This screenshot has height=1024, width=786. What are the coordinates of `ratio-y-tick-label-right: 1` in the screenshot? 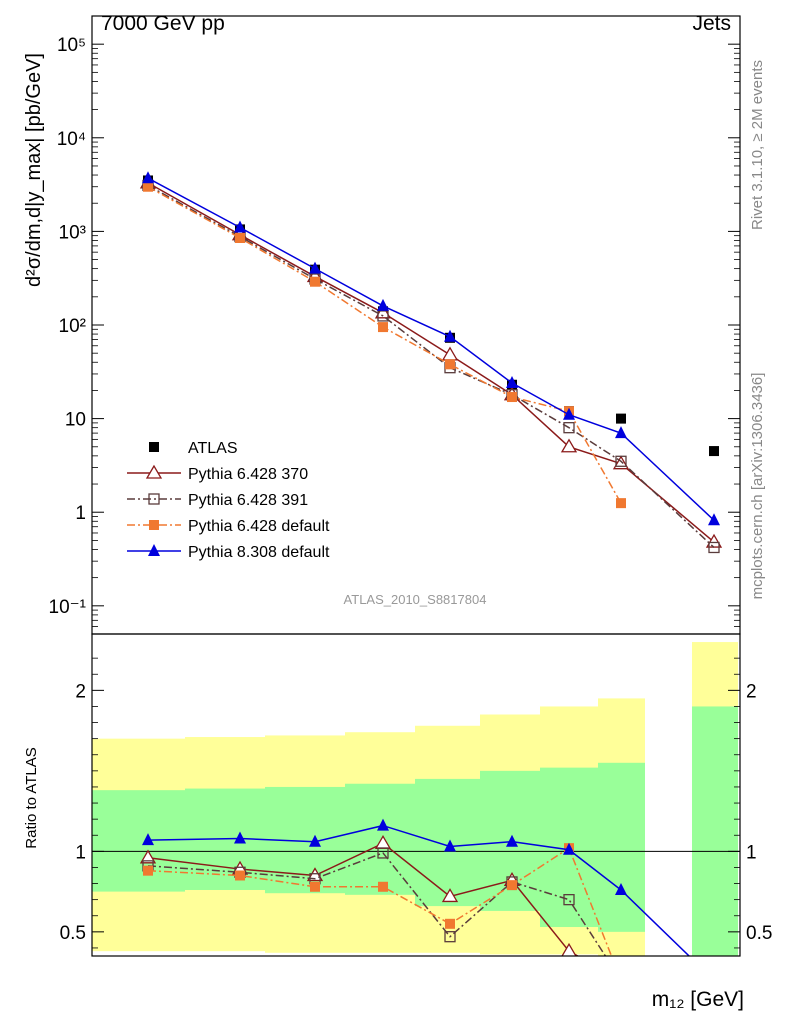 It's located at (751, 852).